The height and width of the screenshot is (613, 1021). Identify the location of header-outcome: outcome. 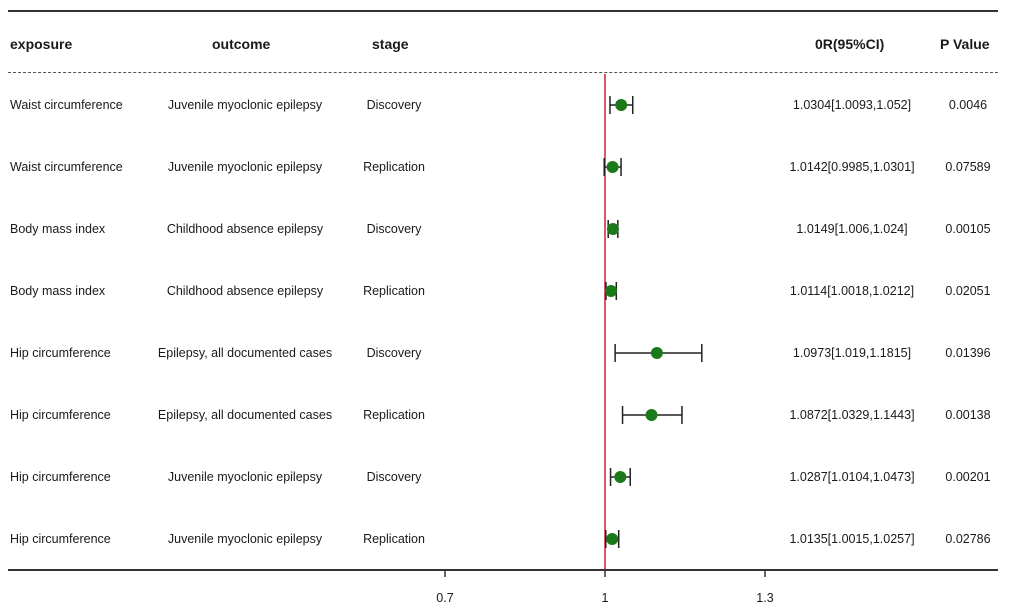
(241, 44).